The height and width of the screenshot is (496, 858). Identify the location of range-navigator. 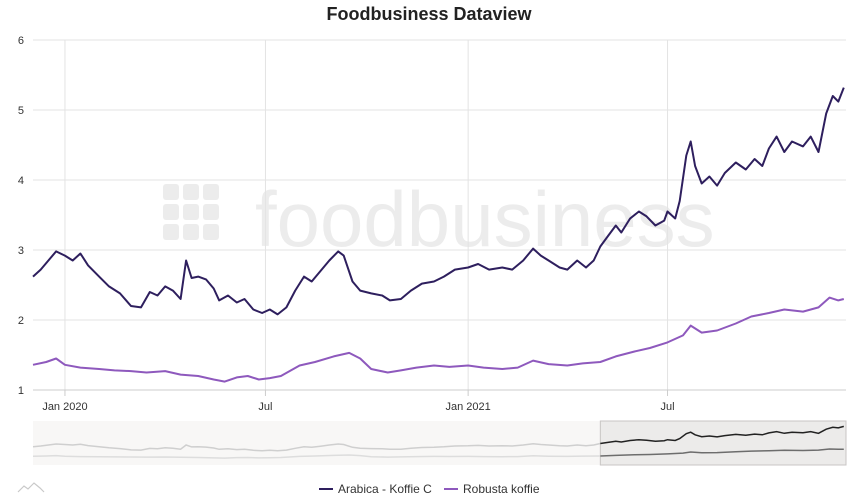
(432, 456).